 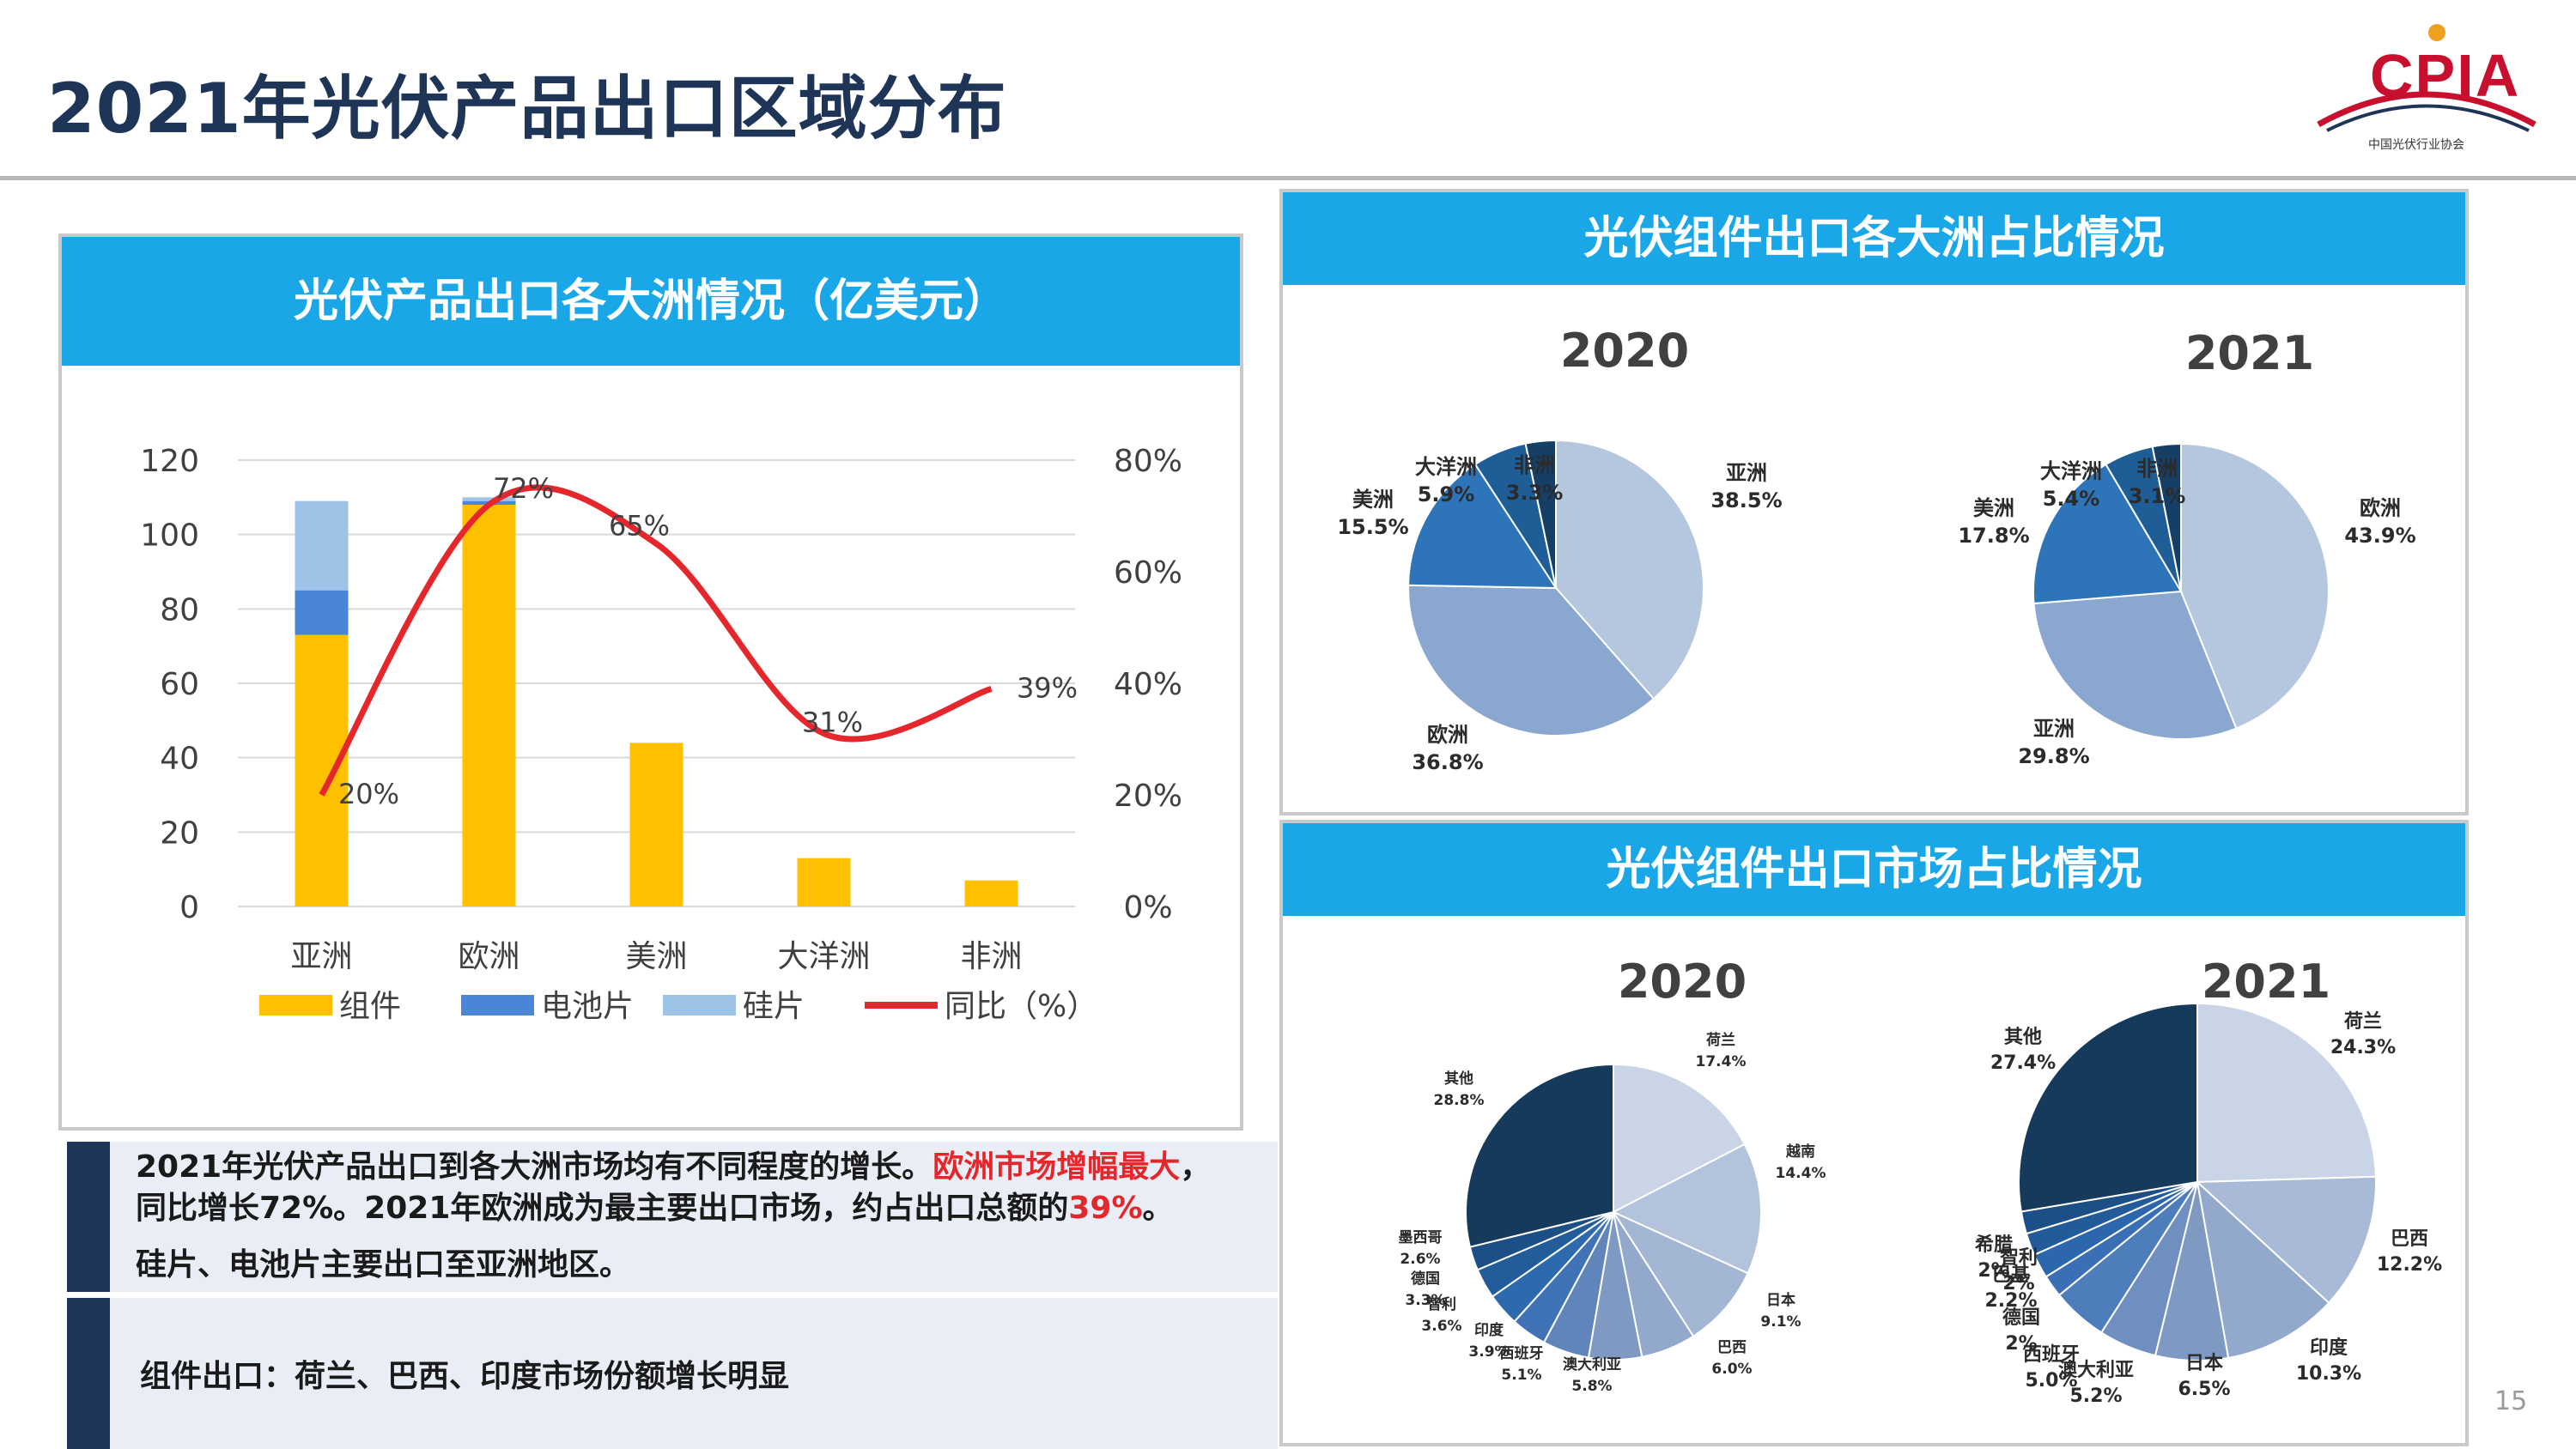 I want to click on note-line-4: 组件出口：荷兰、巴西、印度市场份额增长明显, so click(x=465, y=1376).